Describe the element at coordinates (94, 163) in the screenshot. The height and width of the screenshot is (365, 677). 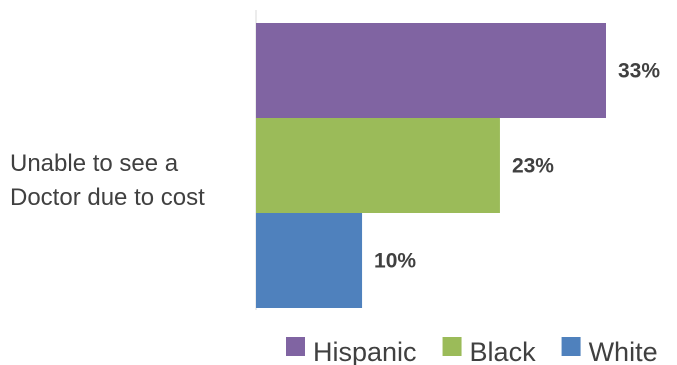
I see `category-label-line-1: Unable to see a` at that location.